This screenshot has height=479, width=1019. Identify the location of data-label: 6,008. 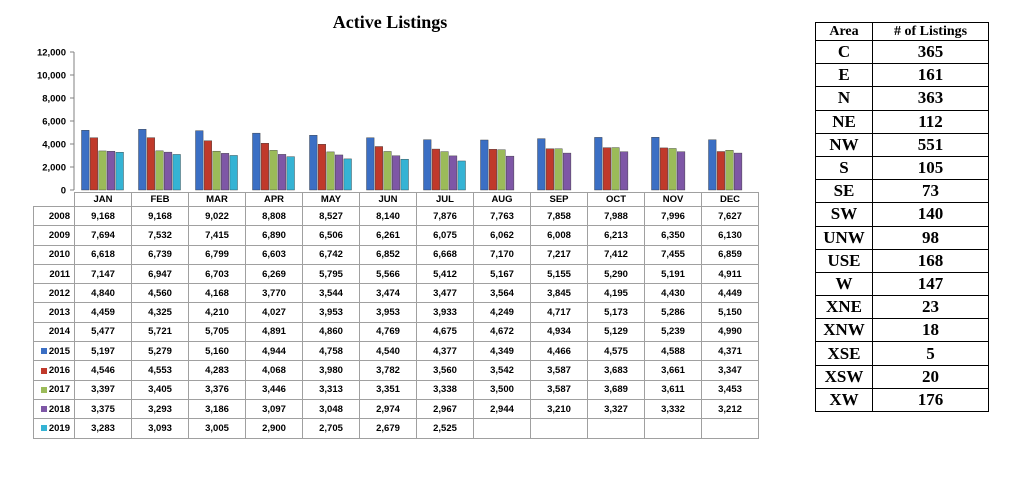
(559, 235).